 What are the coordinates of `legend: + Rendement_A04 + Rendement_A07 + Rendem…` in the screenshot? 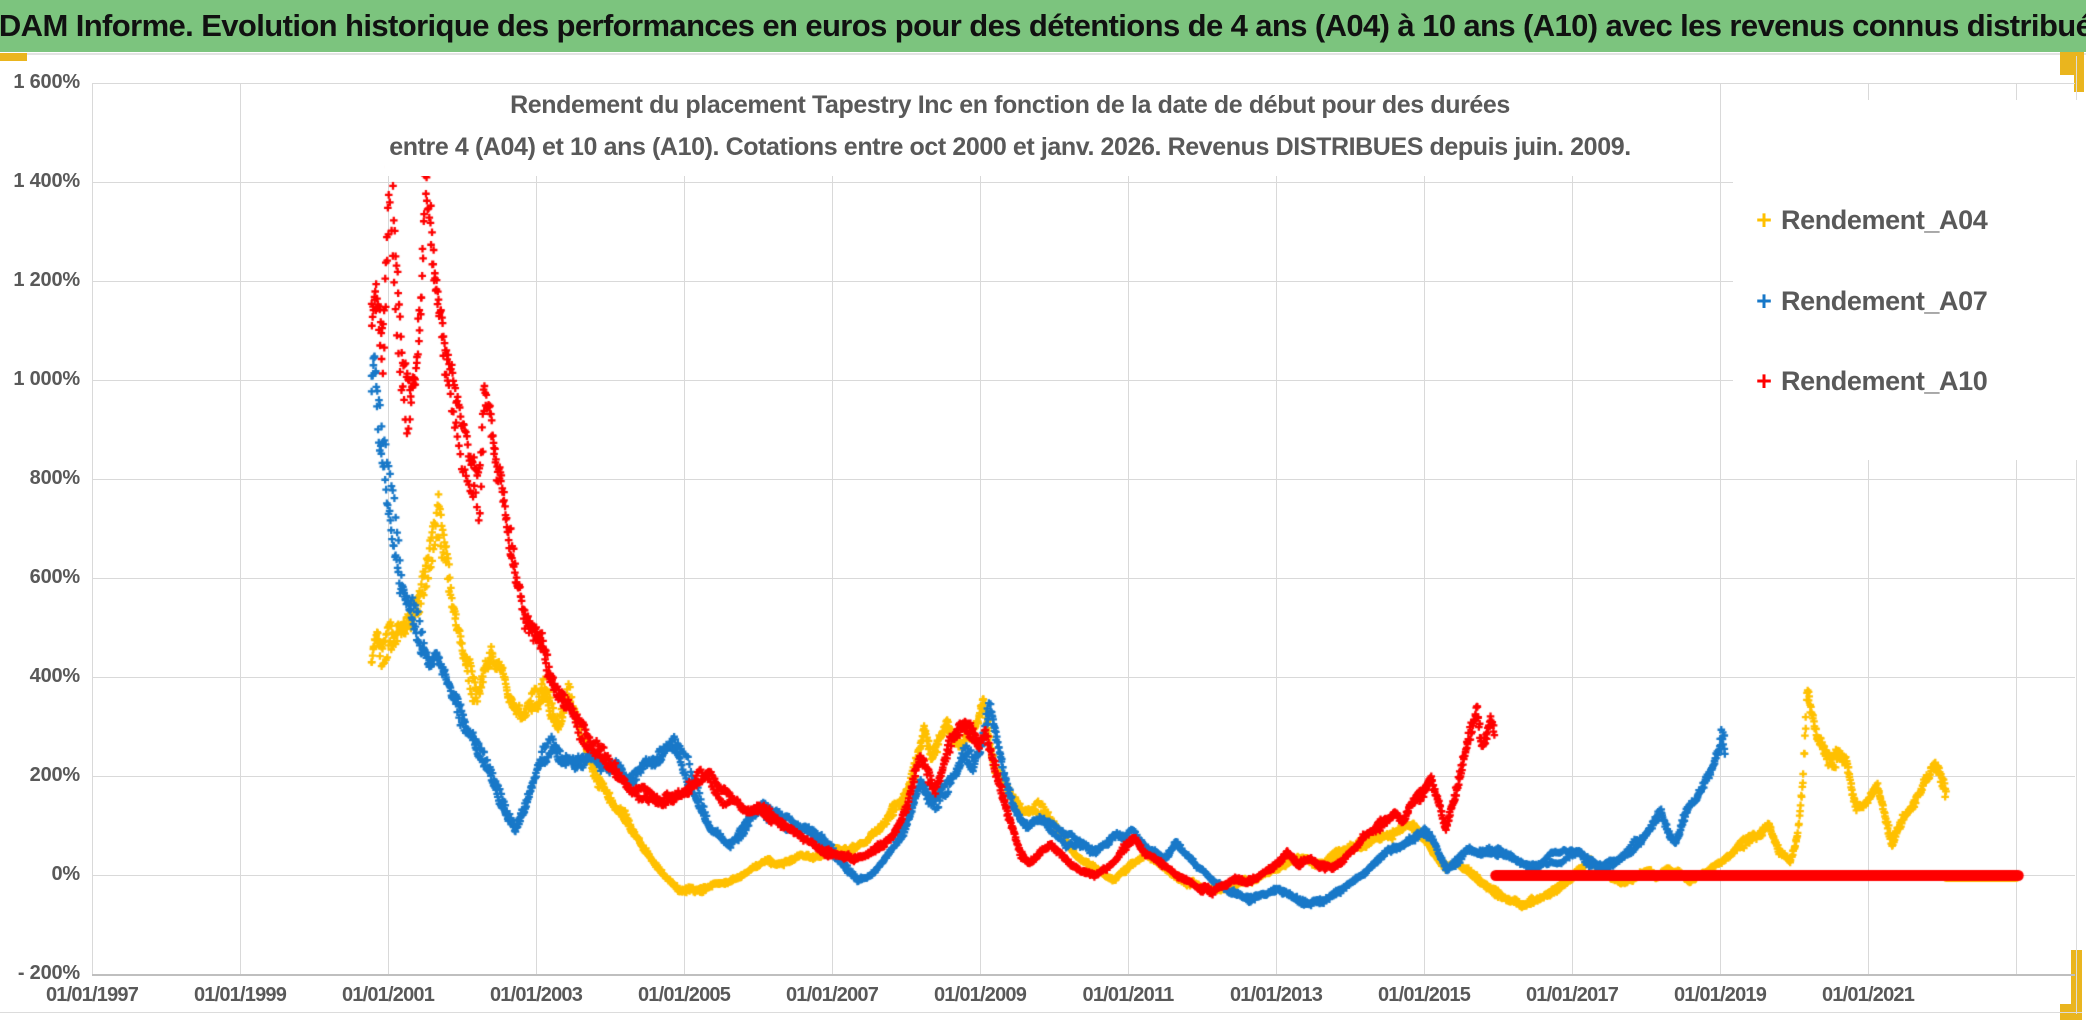 It's located at (1905, 280).